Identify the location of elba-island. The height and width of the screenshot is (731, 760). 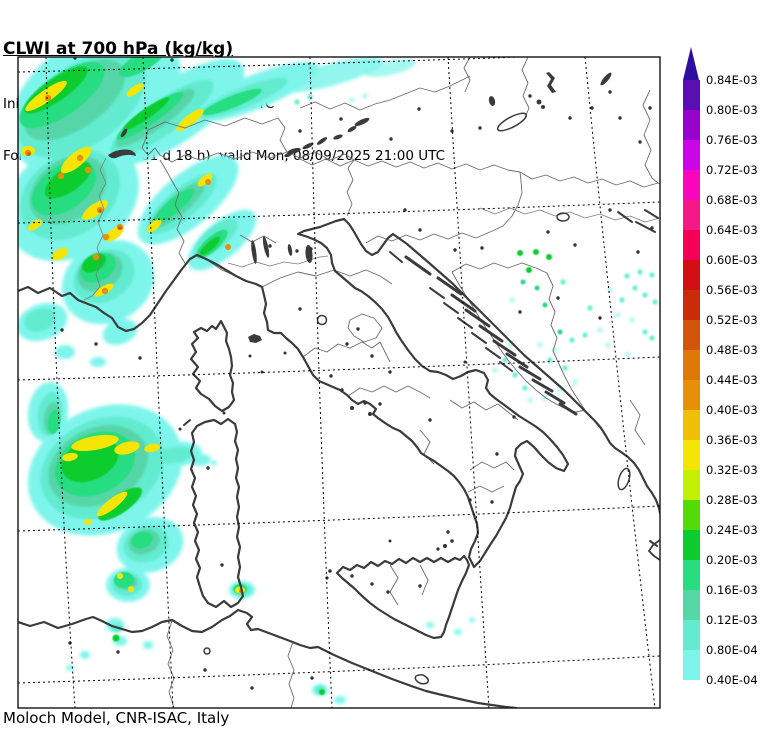
(255, 338).